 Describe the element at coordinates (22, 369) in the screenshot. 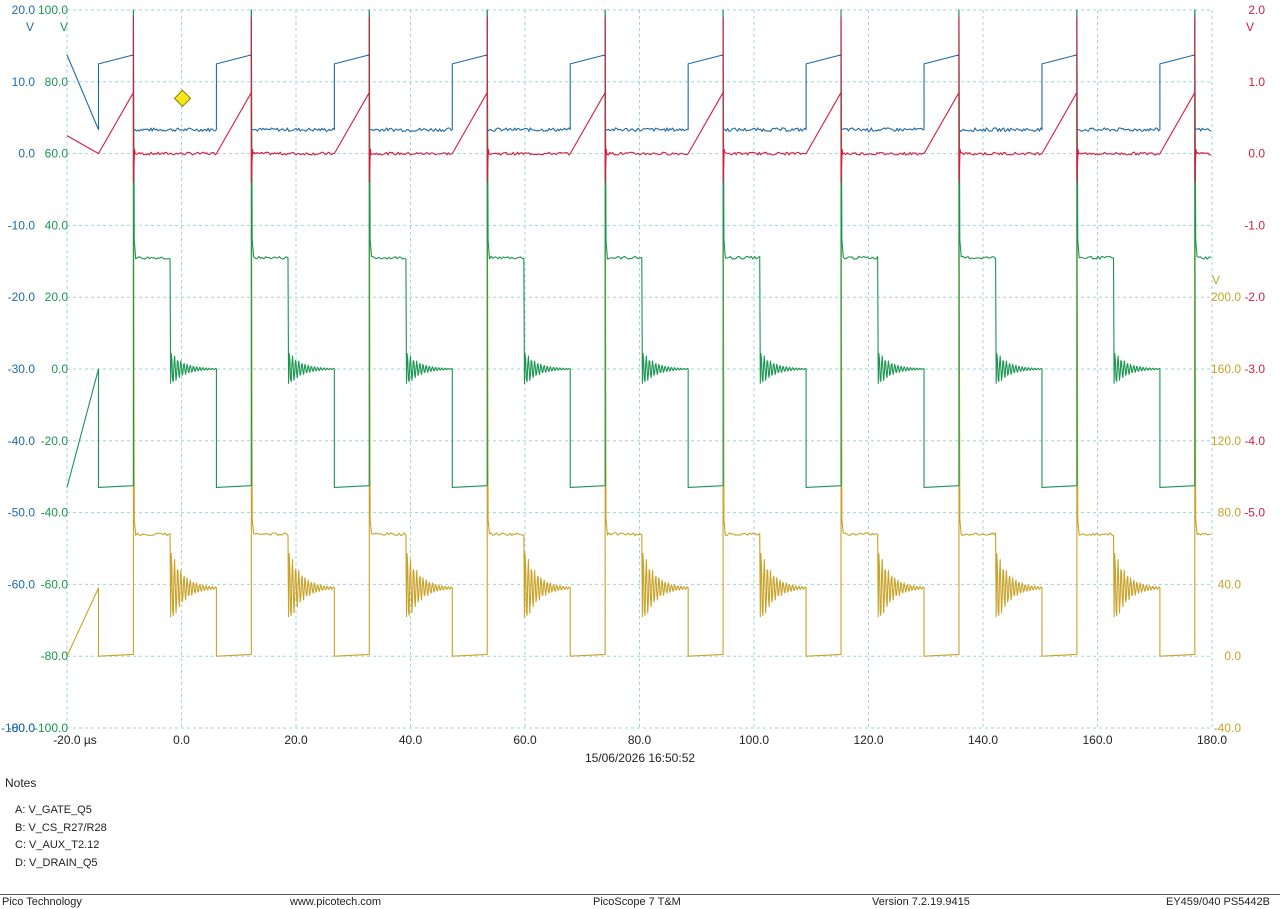

I see `axis-a-tick-label: -30.0` at that location.